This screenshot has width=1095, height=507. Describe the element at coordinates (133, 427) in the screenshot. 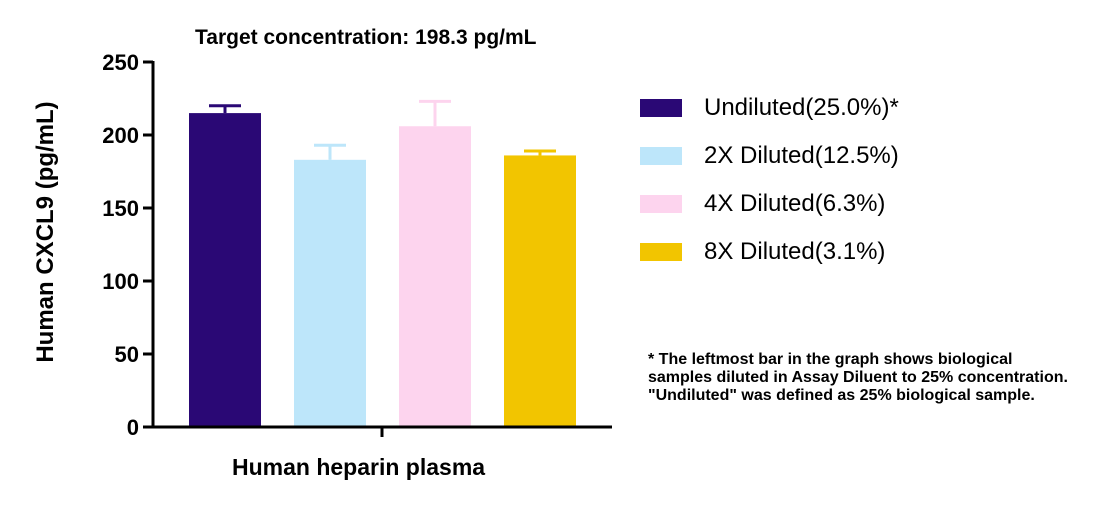

I see `y-tick-label: 0` at that location.